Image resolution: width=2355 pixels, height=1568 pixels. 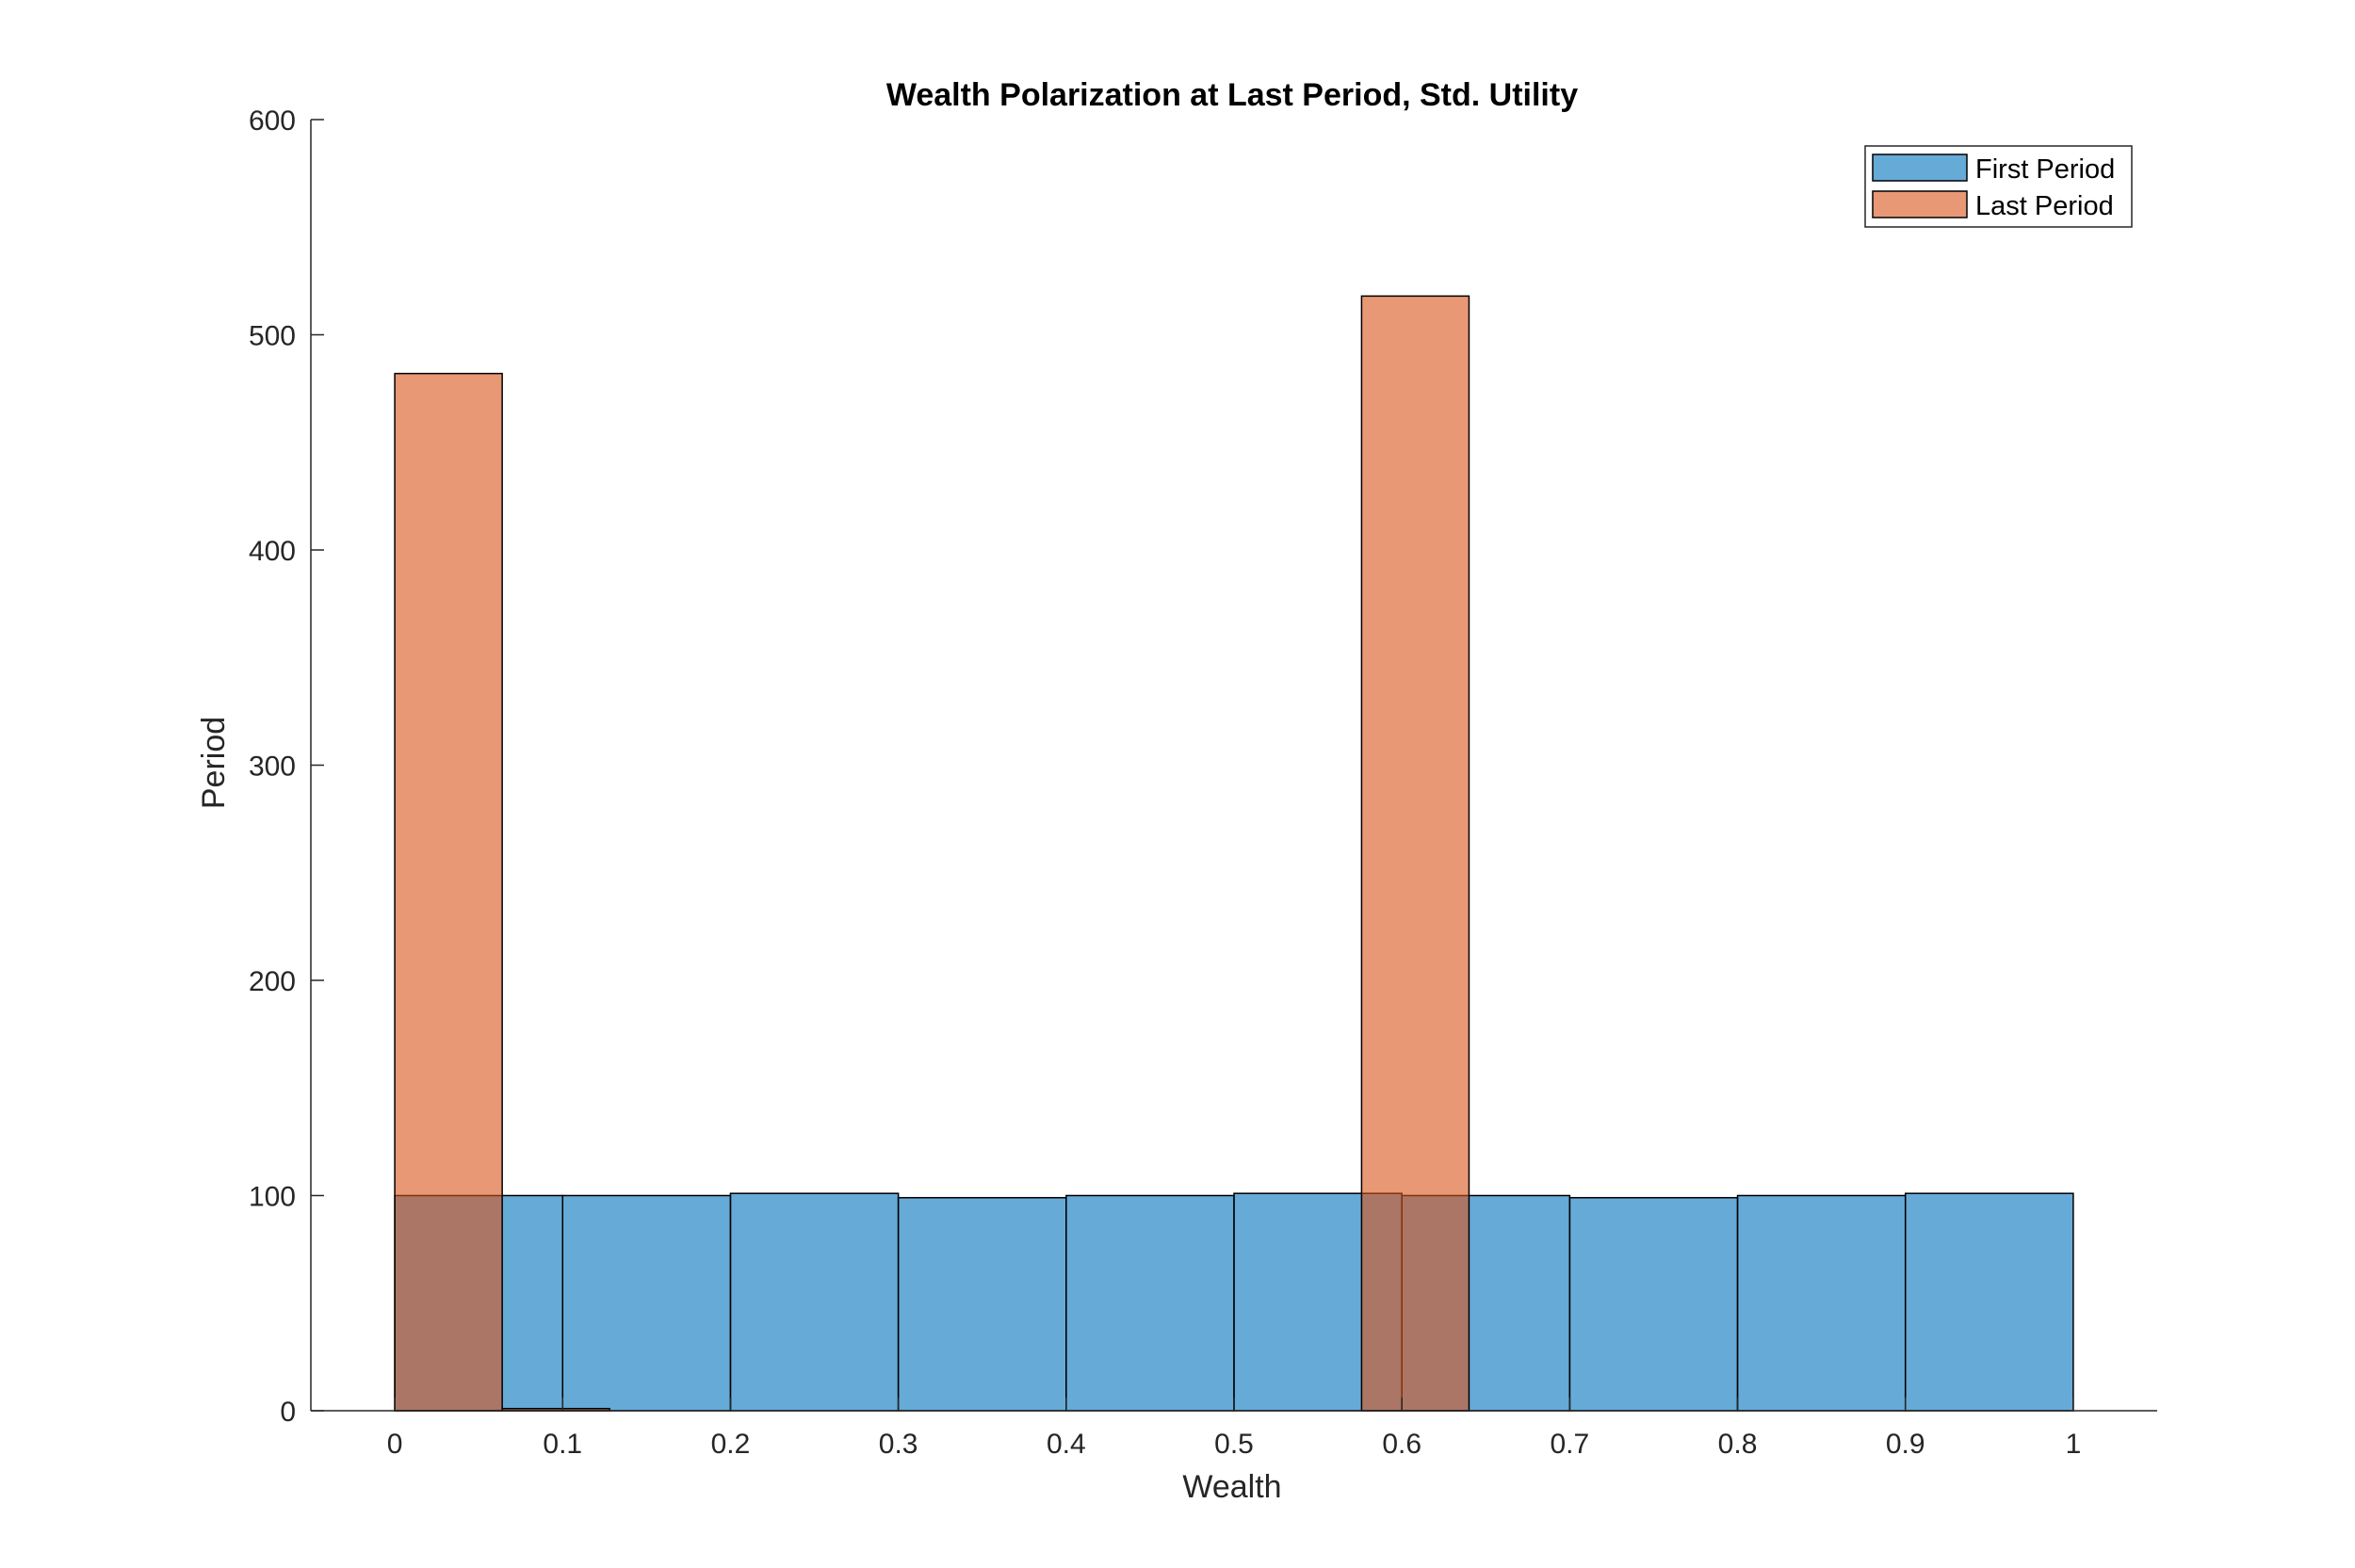 I want to click on x-tick-label: 0.3, so click(x=898, y=1444).